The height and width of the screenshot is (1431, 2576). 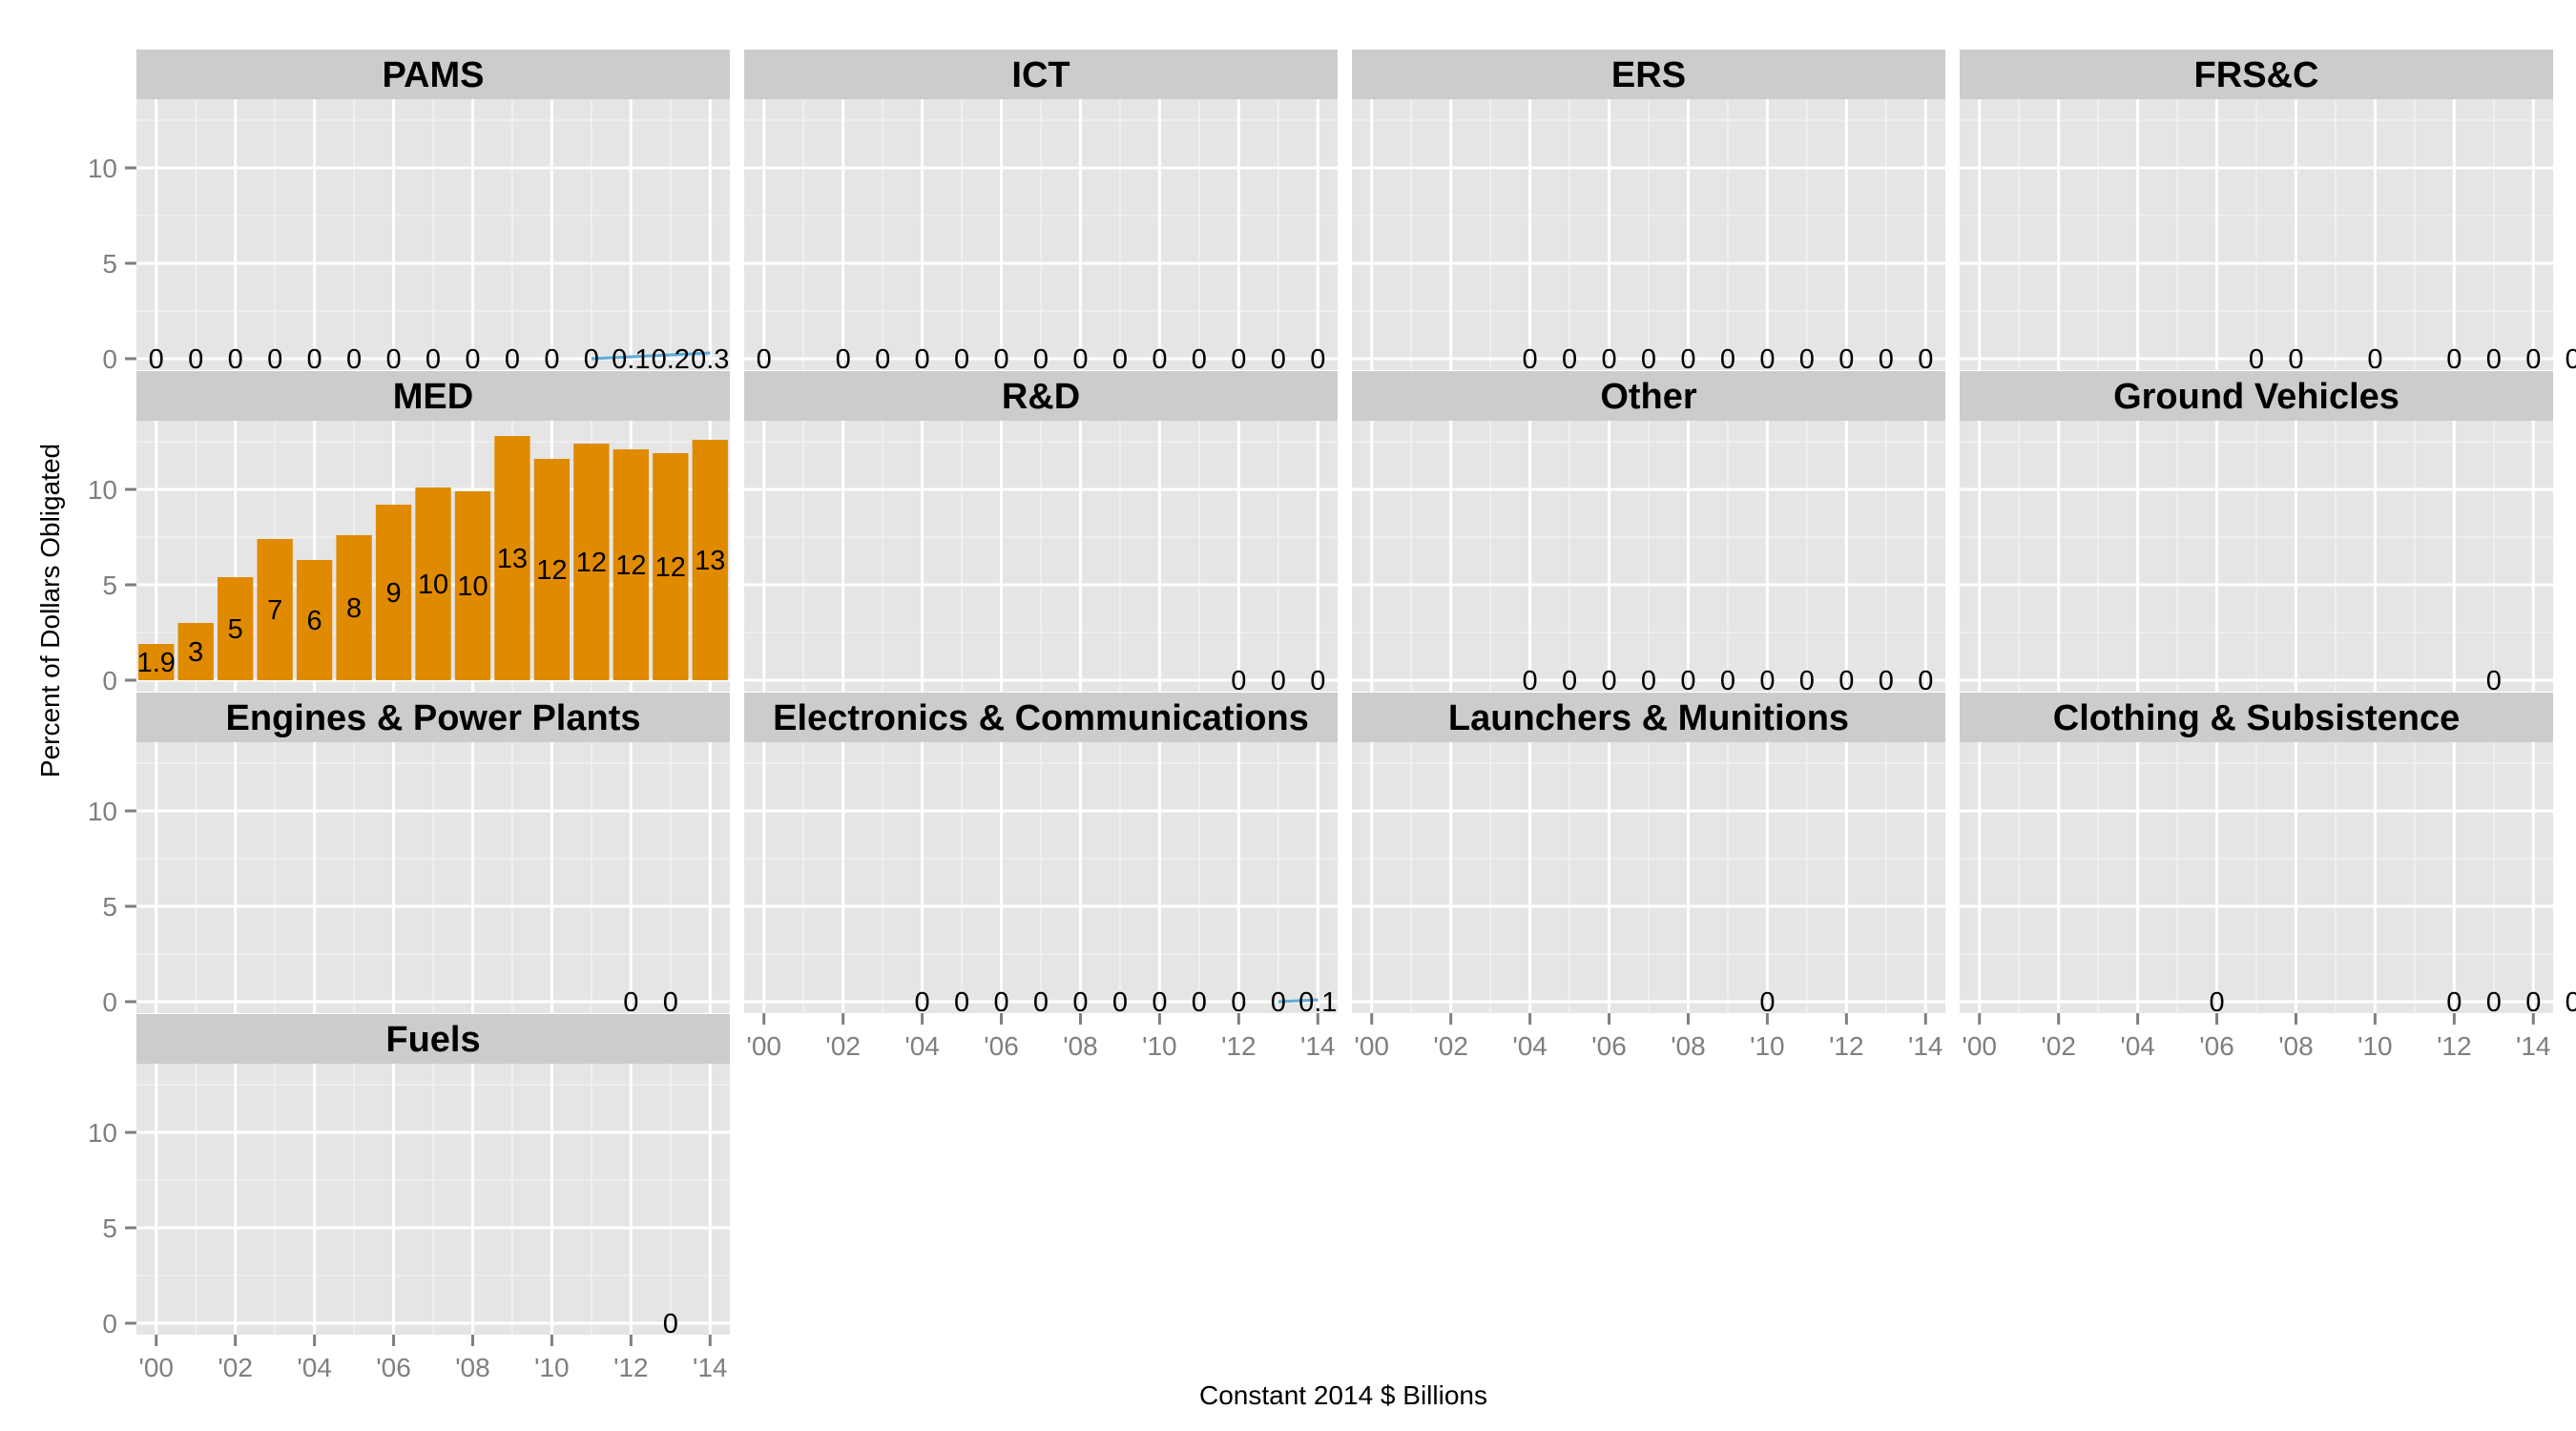 What do you see at coordinates (2256, 75) in the screenshot?
I see `facet-title: FRS&C` at bounding box center [2256, 75].